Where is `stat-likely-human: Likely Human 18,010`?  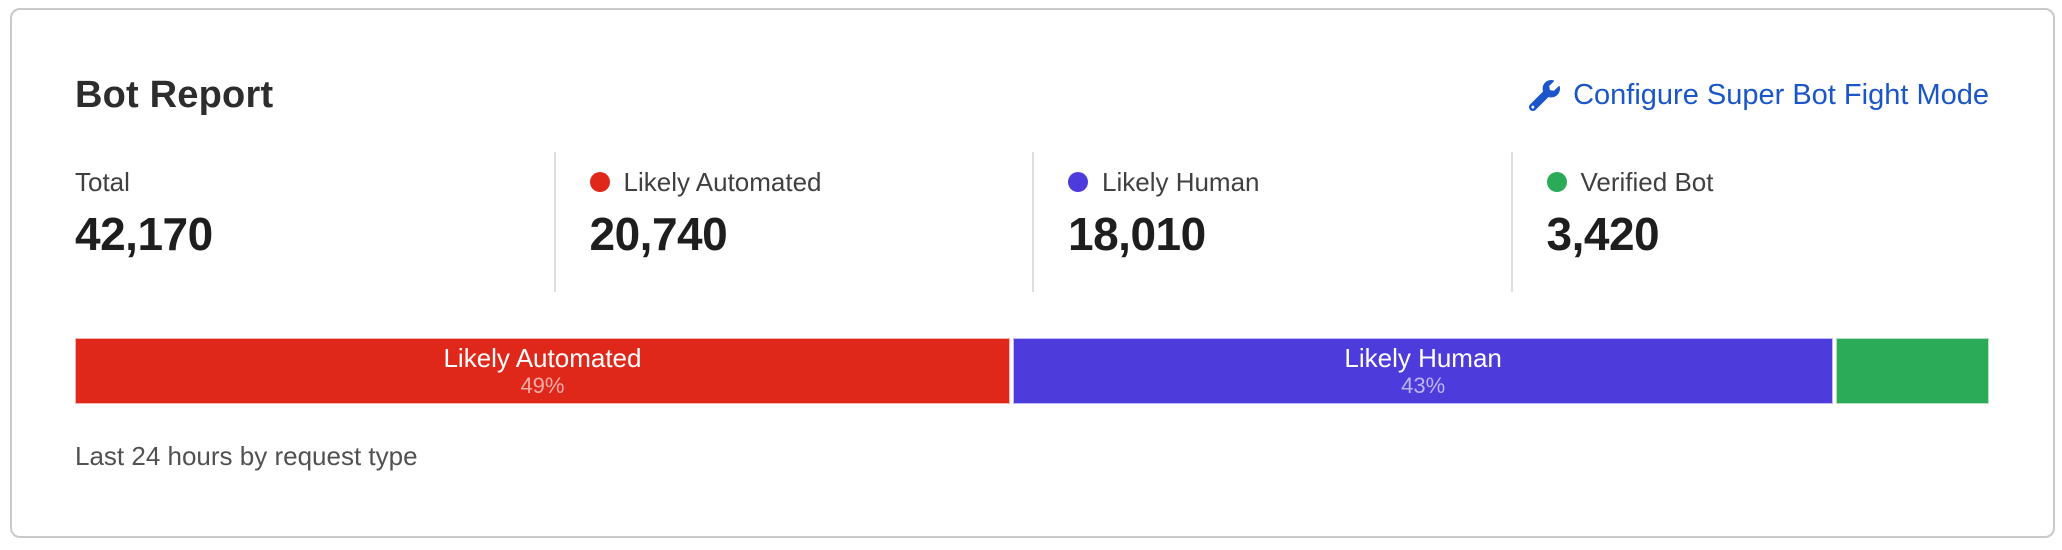 stat-likely-human: Likely Human 18,010 is located at coordinates (1271, 221).